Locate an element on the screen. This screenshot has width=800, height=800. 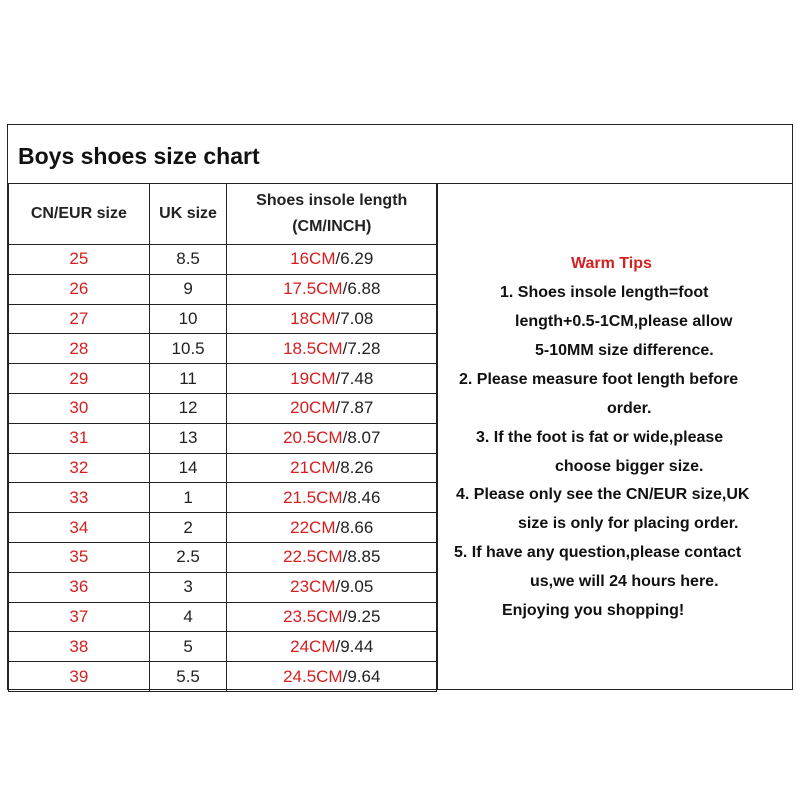
insole-cm: 16CM is located at coordinates (313, 259).